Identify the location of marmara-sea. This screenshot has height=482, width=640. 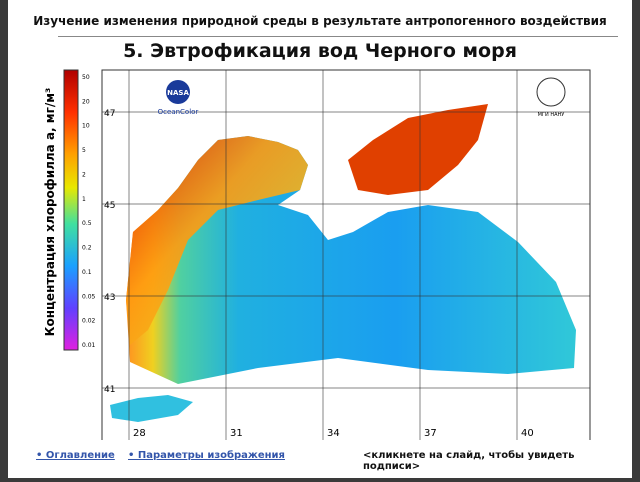
(151, 408).